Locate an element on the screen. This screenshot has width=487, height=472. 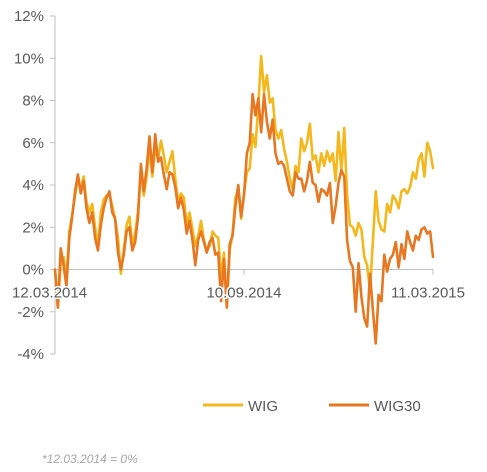
x-tick-label: 10.09.2014 is located at coordinates (243, 293).